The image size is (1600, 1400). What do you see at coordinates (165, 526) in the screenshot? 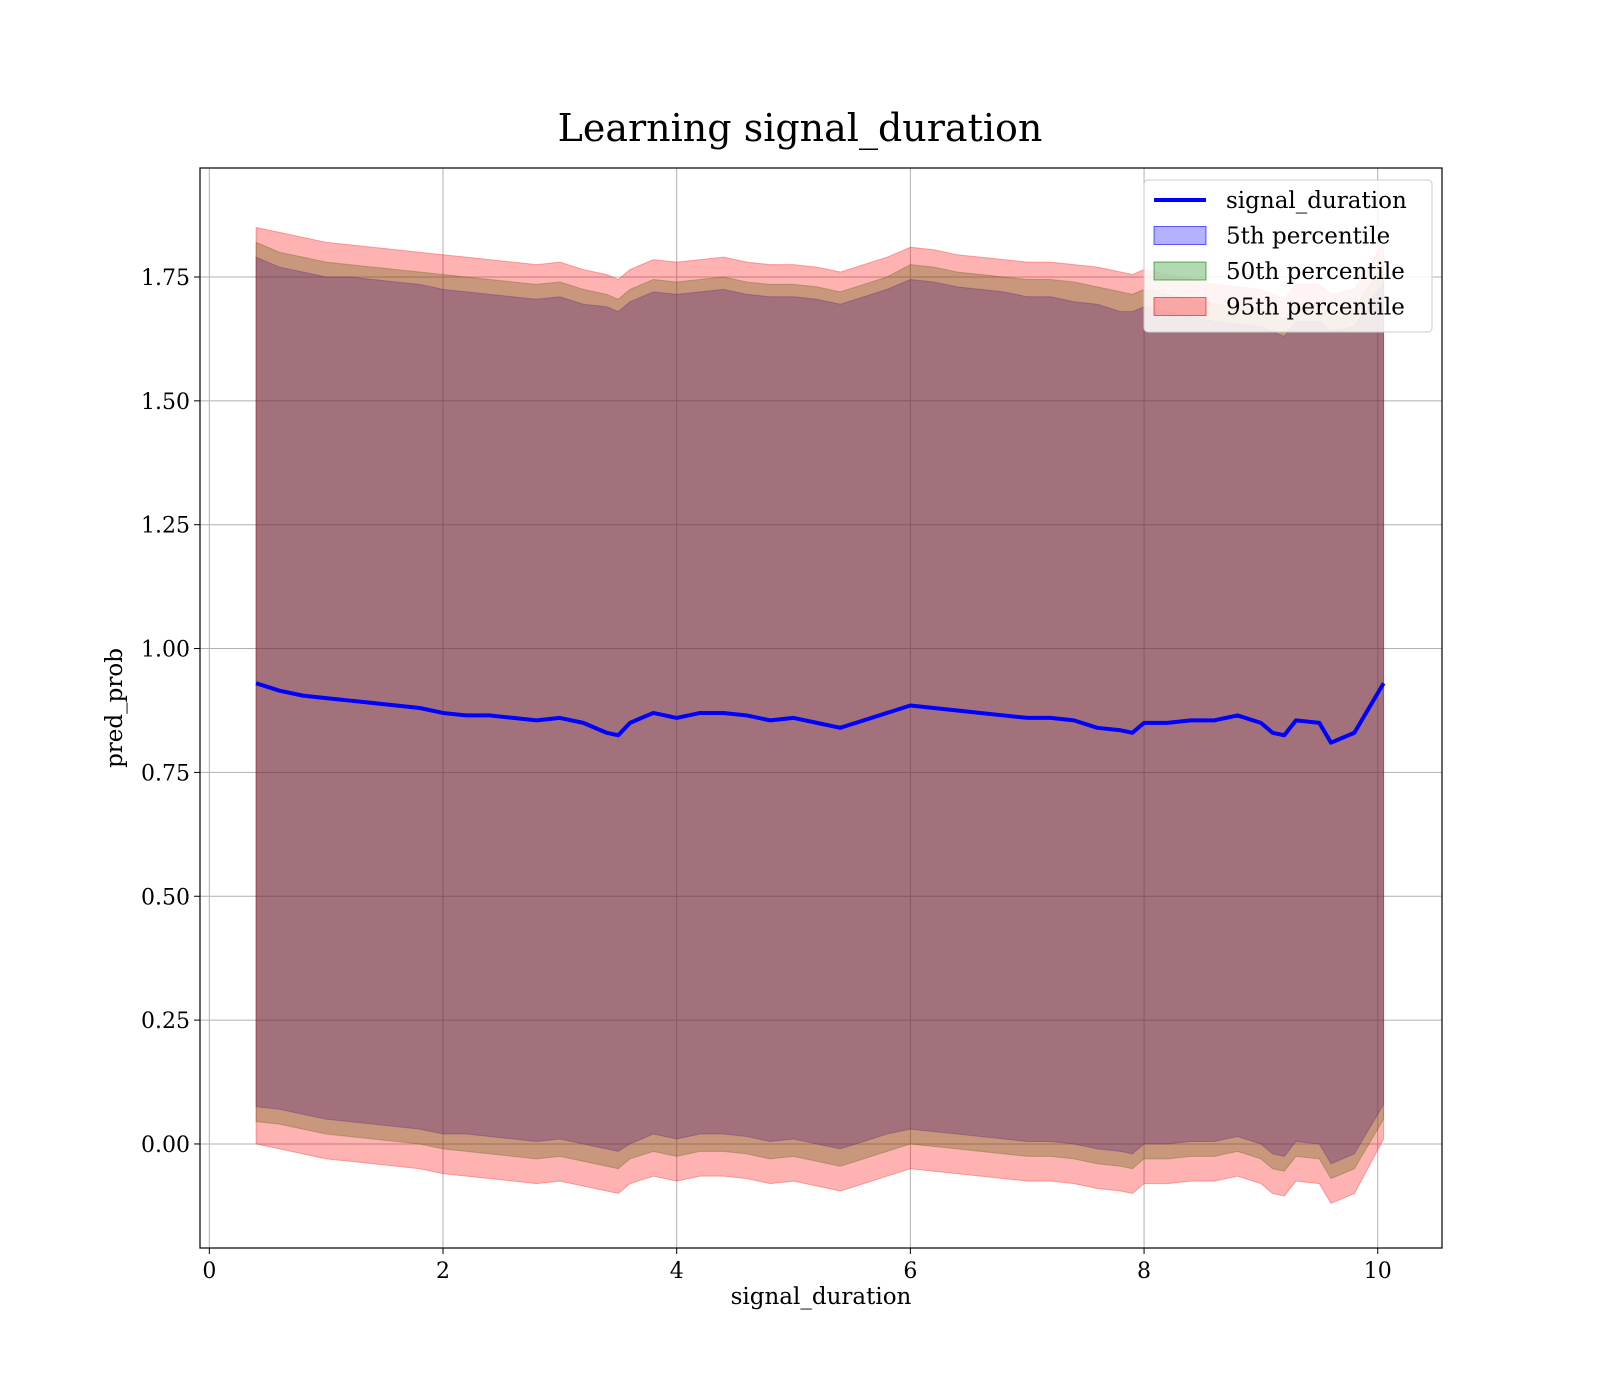
I see `y-tick-label: 1.25` at bounding box center [165, 526].